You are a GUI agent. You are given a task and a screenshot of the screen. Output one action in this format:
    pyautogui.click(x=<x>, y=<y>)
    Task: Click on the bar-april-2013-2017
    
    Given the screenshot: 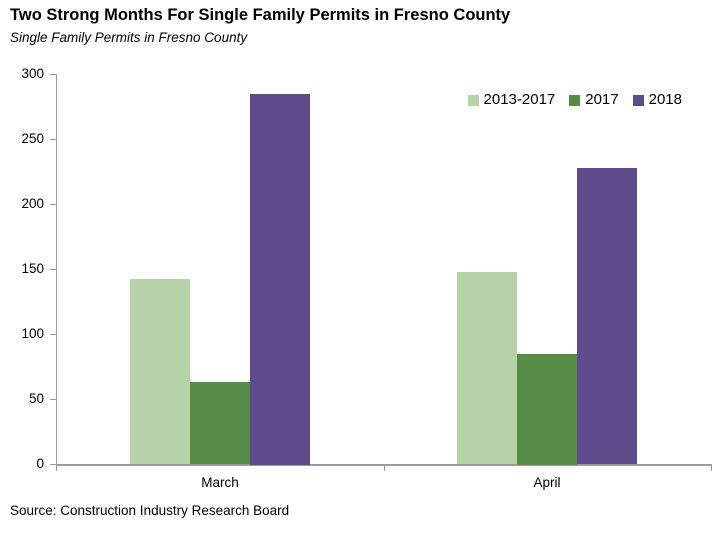 What is the action you would take?
    pyautogui.click(x=487, y=368)
    